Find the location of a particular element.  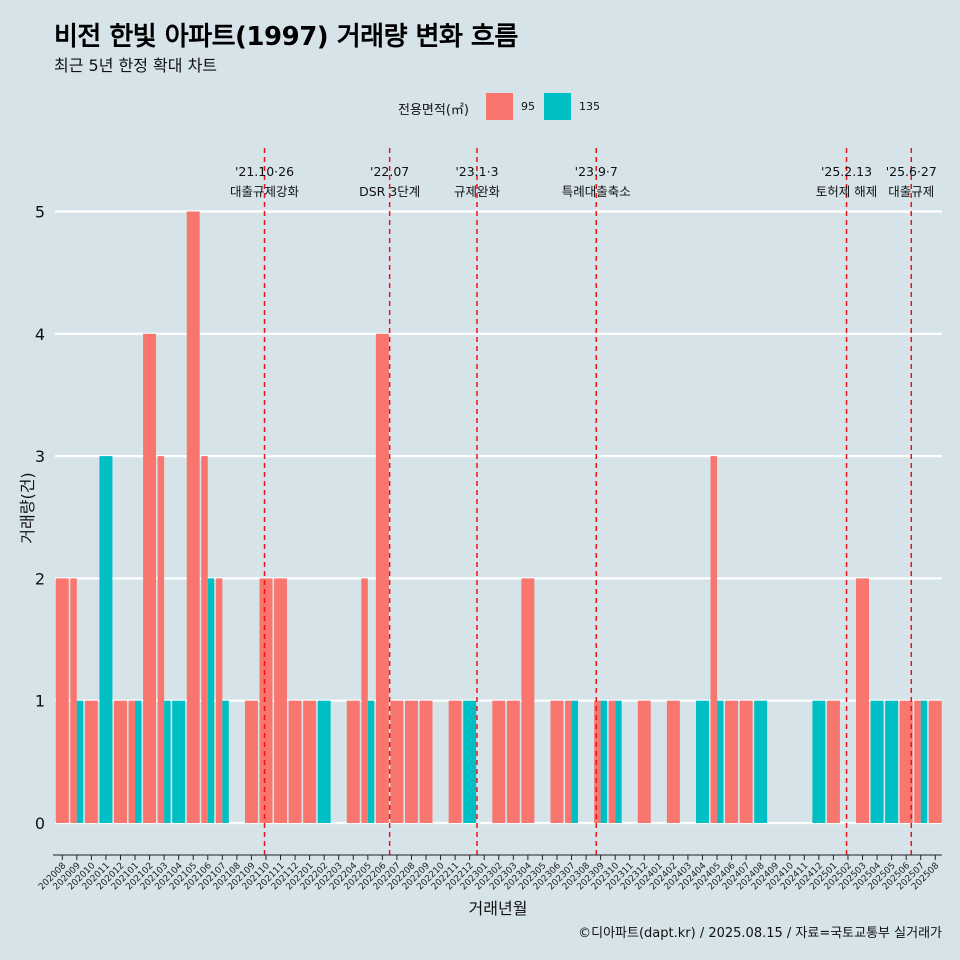

y-tick-label-2: 2 is located at coordinates (40, 578).